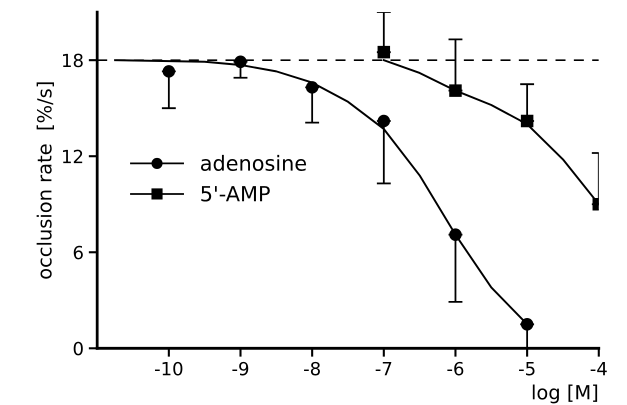 The width and height of the screenshot is (627, 405). Describe the element at coordinates (78, 253) in the screenshot. I see `y-tick-label: 6` at that location.